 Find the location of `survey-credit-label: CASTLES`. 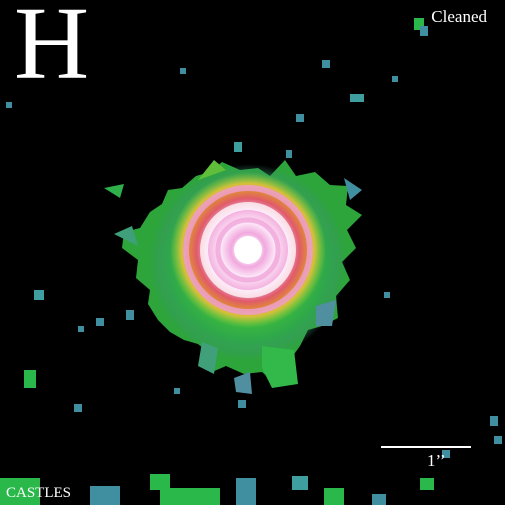

survey-credit-label: CASTLES is located at coordinates (39, 493).